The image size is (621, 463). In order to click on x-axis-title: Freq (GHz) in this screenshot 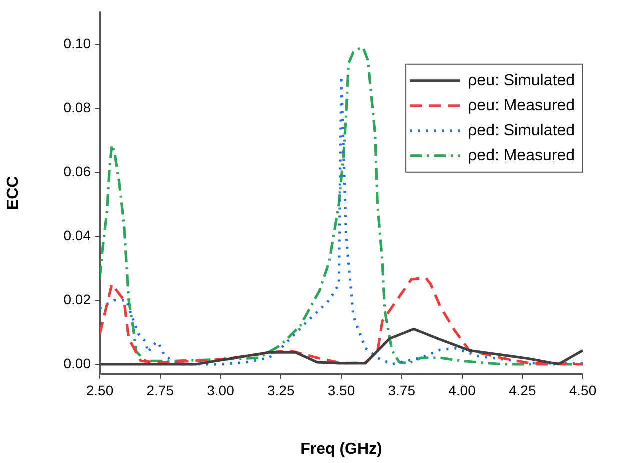, I will do `click(341, 449)`.